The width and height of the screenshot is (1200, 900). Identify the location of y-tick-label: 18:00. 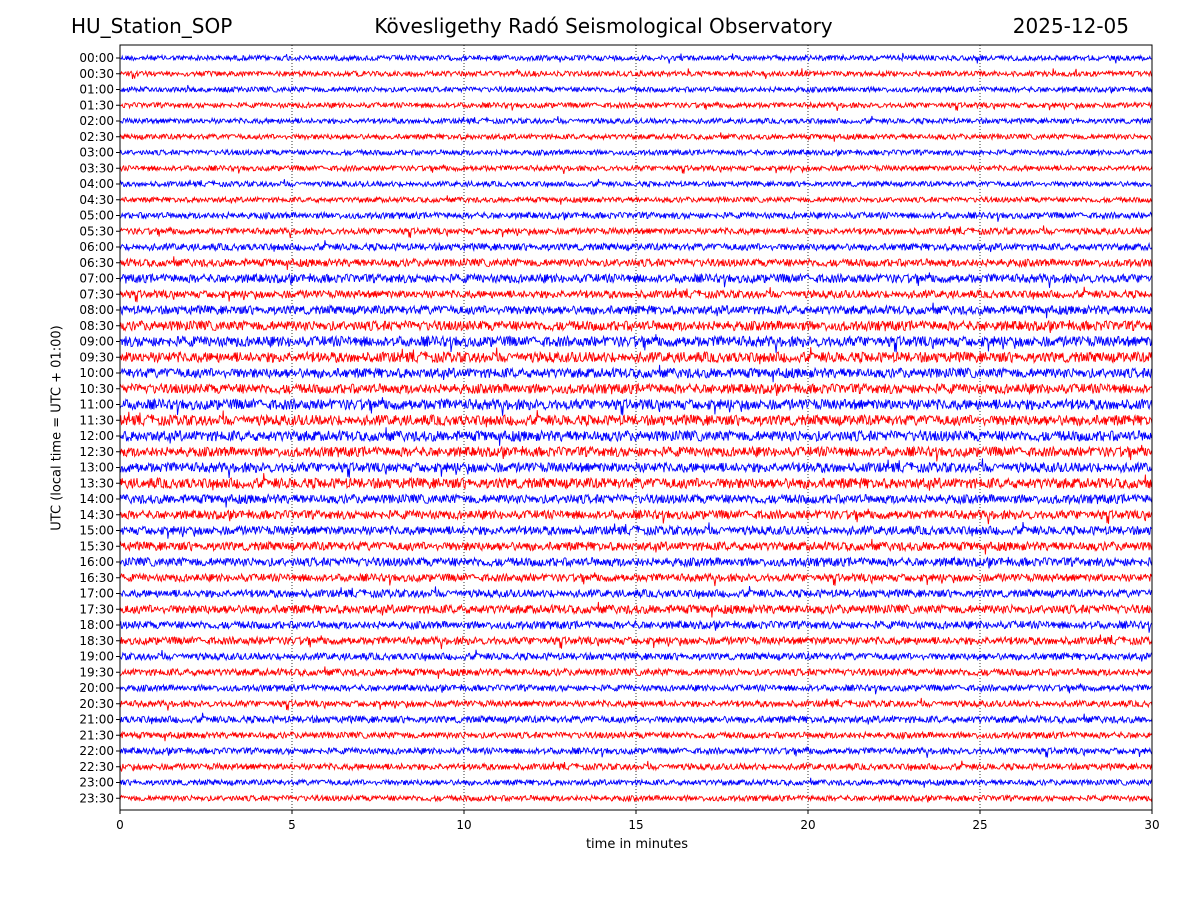
(96, 625).